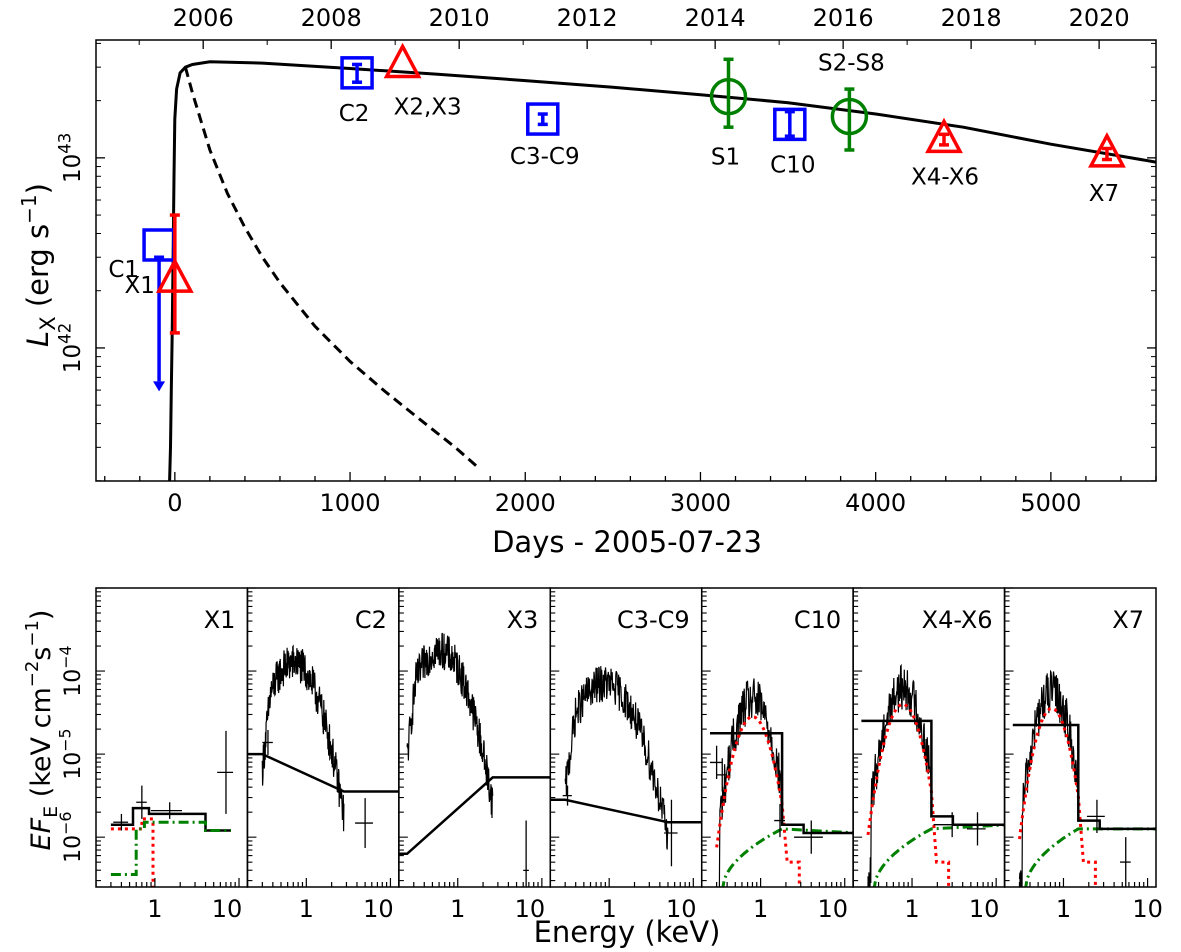  What do you see at coordinates (203, 18) in the screenshot?
I see `top-year-label: 2006` at bounding box center [203, 18].